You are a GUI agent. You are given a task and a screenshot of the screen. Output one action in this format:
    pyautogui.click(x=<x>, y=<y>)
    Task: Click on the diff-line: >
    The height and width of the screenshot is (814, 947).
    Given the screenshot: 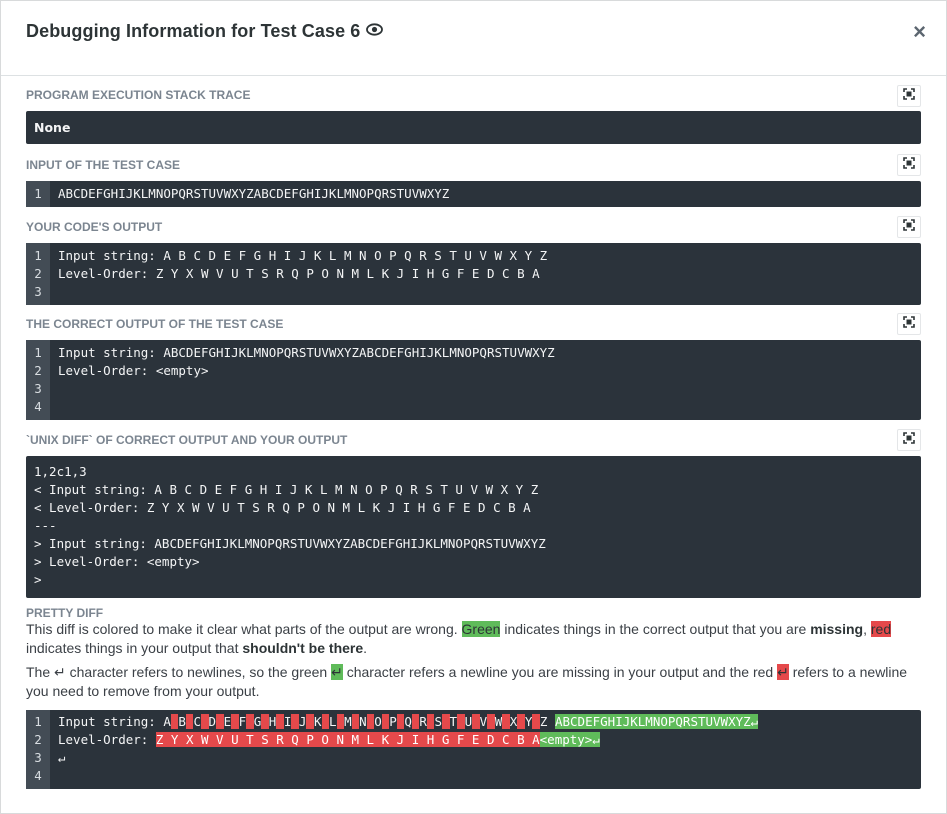 What is the action you would take?
    pyautogui.click(x=38, y=579)
    